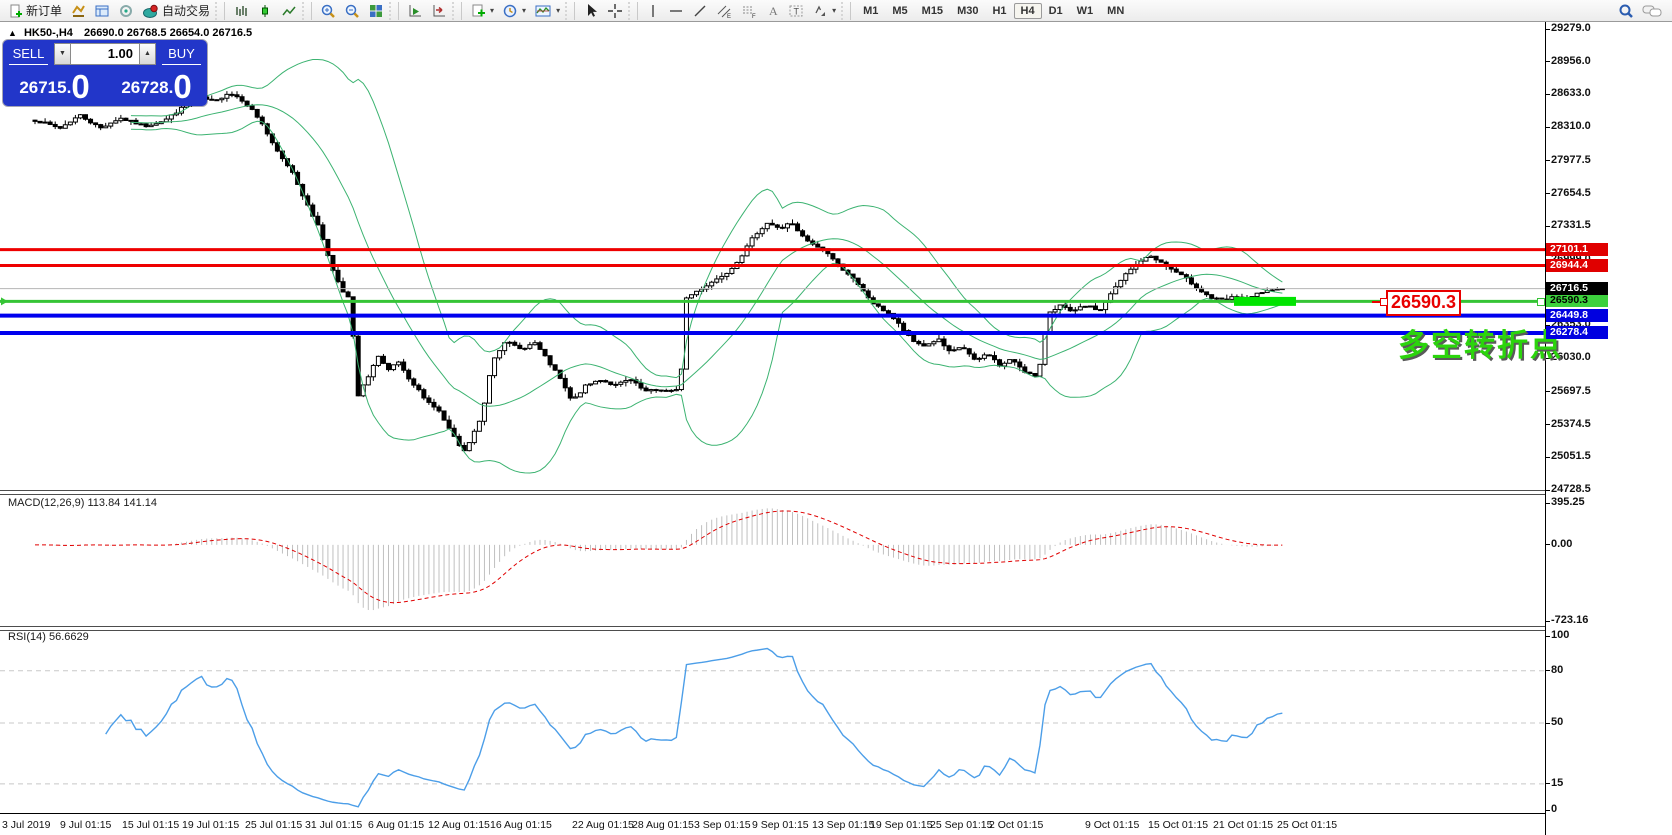 Image resolution: width=1672 pixels, height=835 pixels. I want to click on sell-button: SELL, so click(28, 53).